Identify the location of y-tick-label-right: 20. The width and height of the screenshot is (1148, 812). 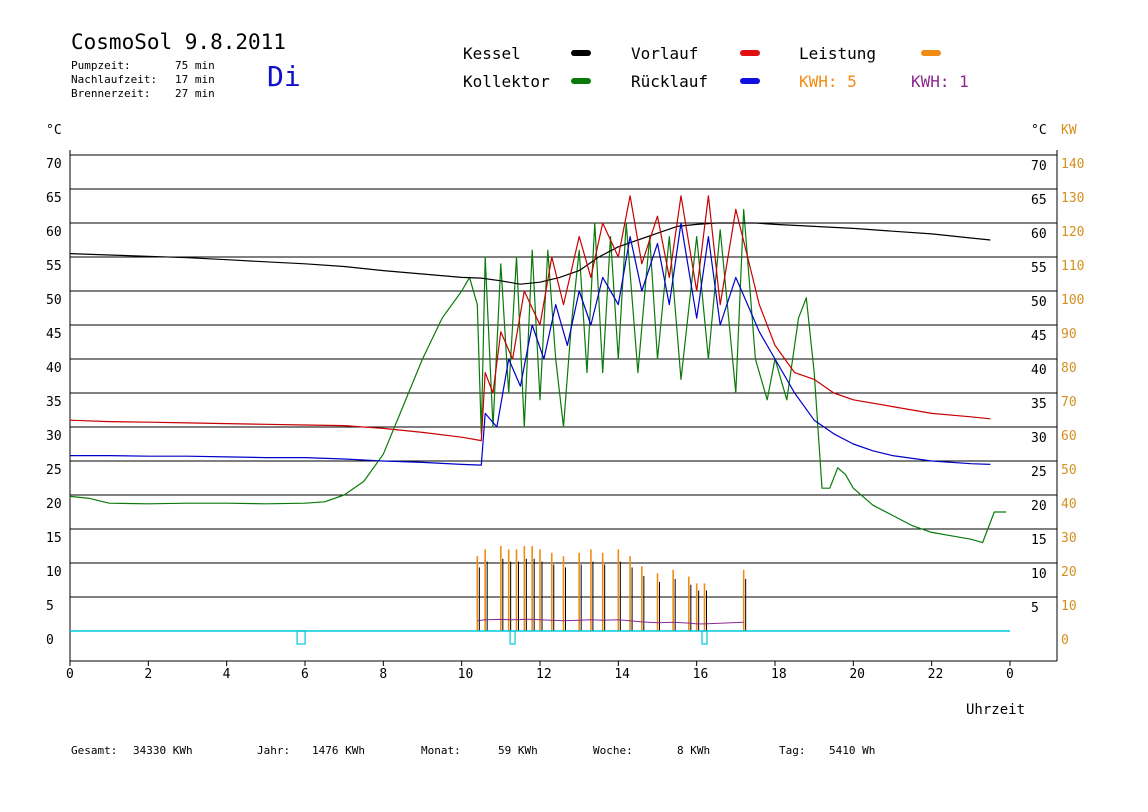
(1039, 506).